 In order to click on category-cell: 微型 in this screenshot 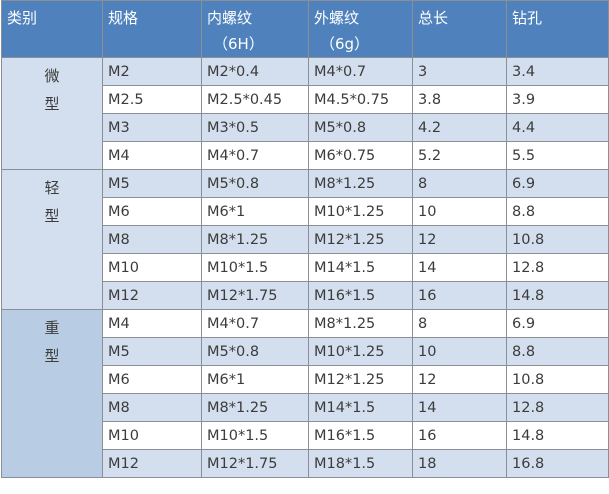, I will do `click(52, 113)`.